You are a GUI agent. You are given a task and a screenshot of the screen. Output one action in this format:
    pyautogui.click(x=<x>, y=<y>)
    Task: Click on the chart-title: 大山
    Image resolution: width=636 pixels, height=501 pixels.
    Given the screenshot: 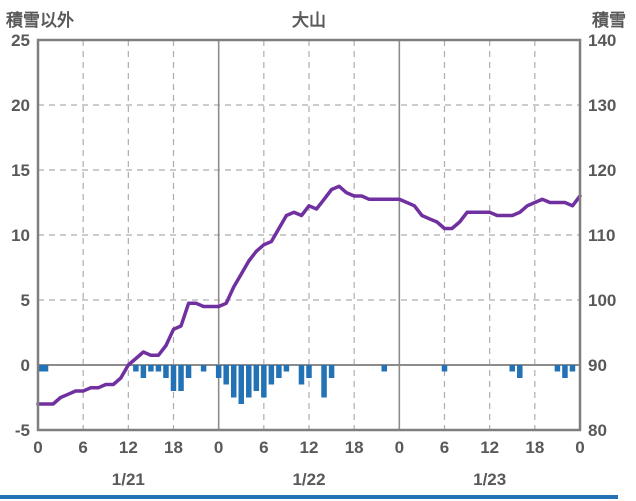 What is the action you would take?
    pyautogui.click(x=309, y=20)
    